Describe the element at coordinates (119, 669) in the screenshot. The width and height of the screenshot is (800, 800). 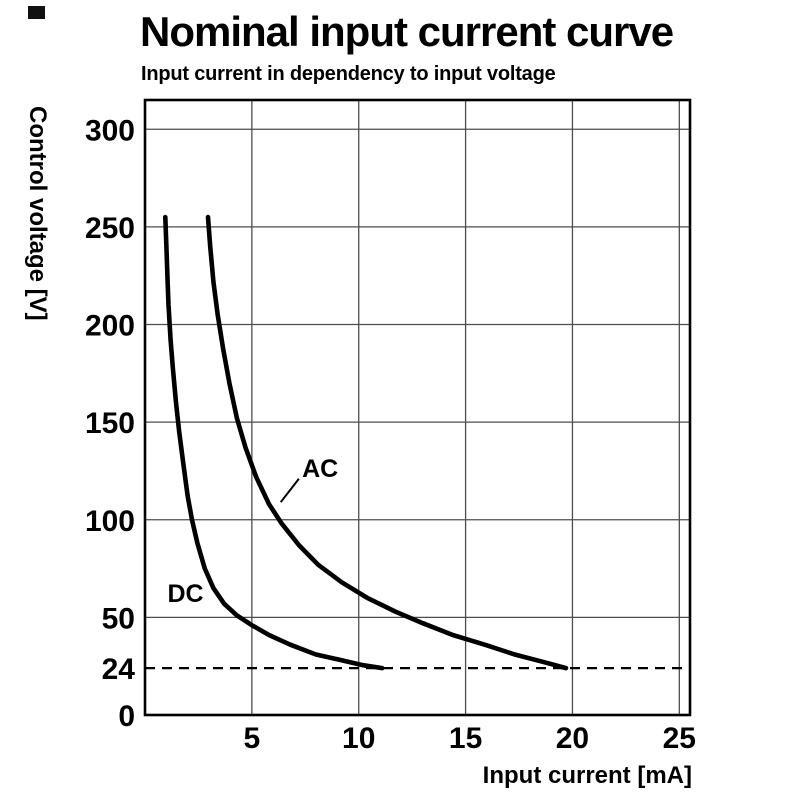
I see `y-tick-label-24: 24` at that location.